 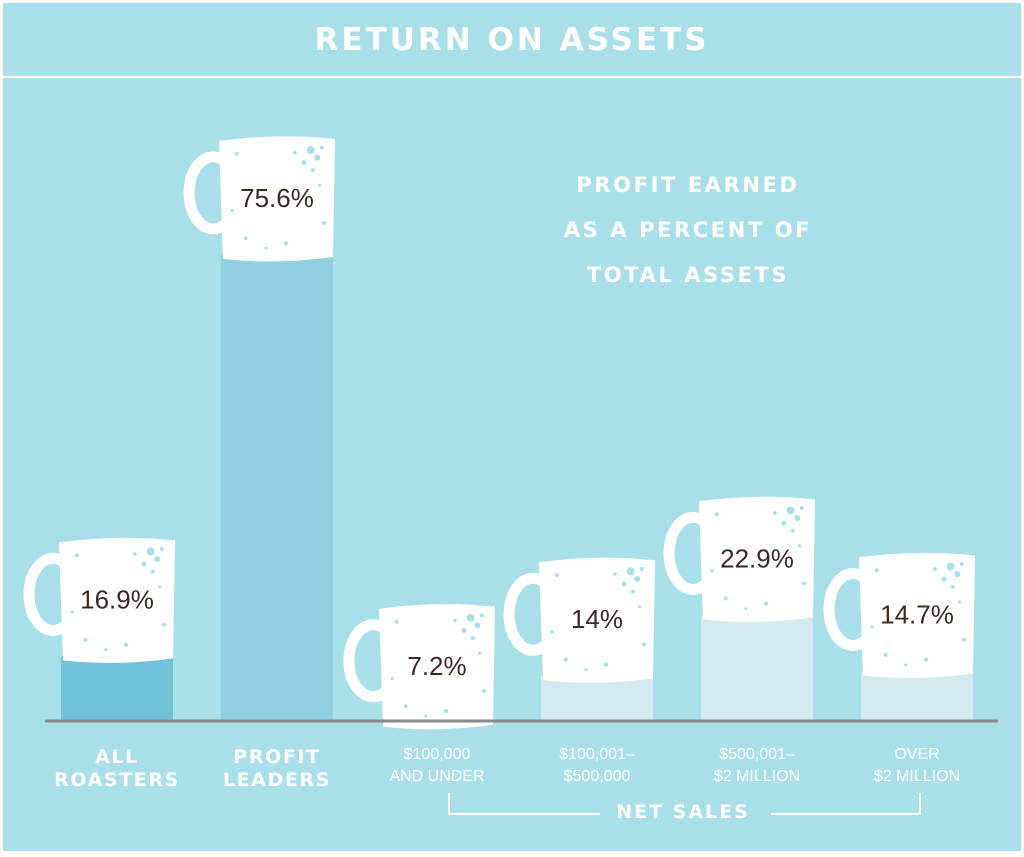 I want to click on category-label-line: ROASTERS, so click(x=117, y=780).